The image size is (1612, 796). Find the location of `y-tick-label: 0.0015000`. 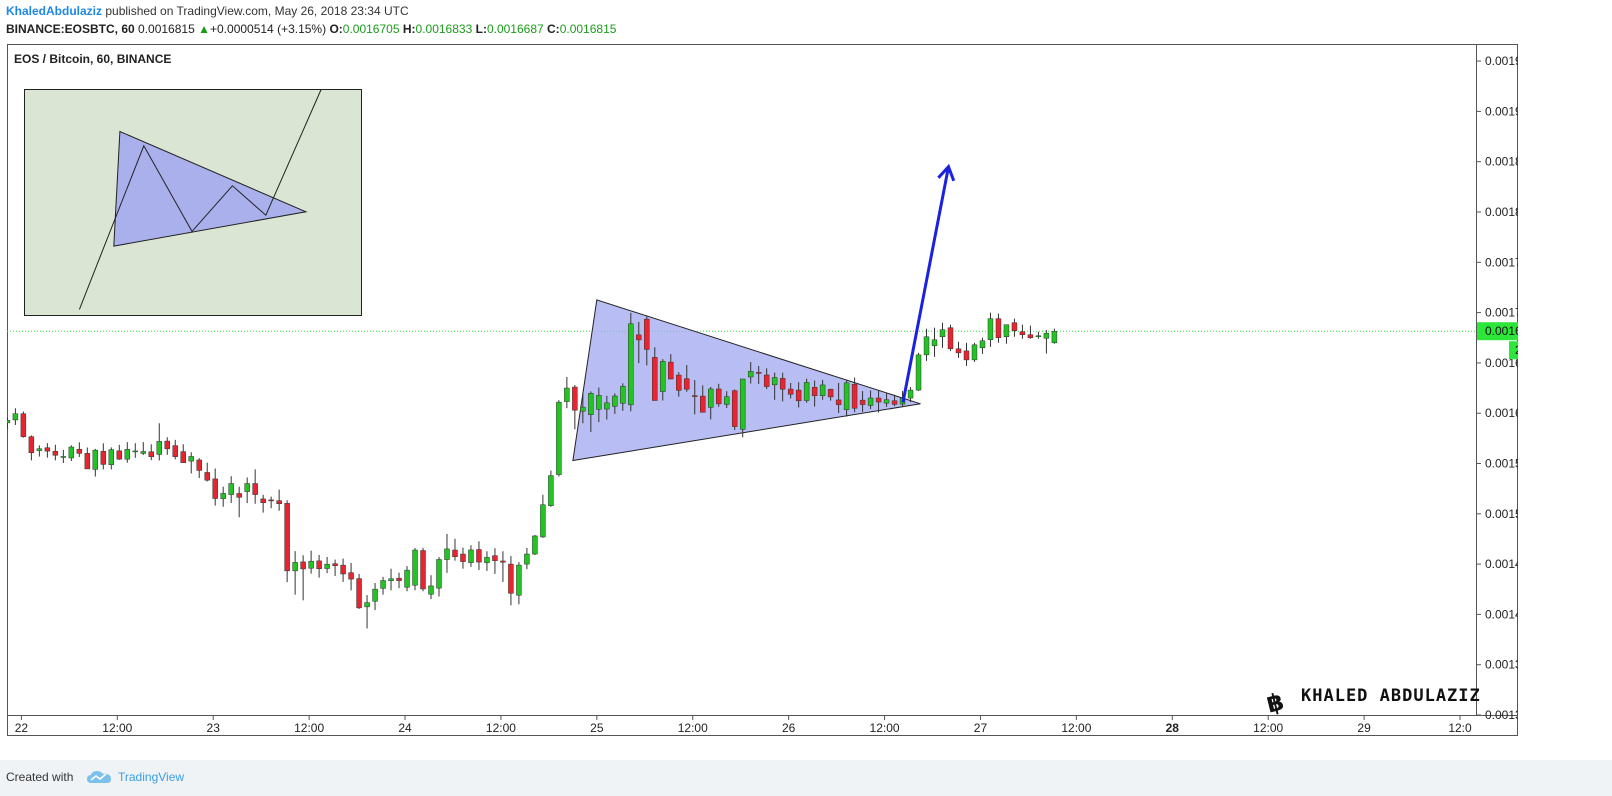

y-tick-label: 0.0015000 is located at coordinates (1501, 514).